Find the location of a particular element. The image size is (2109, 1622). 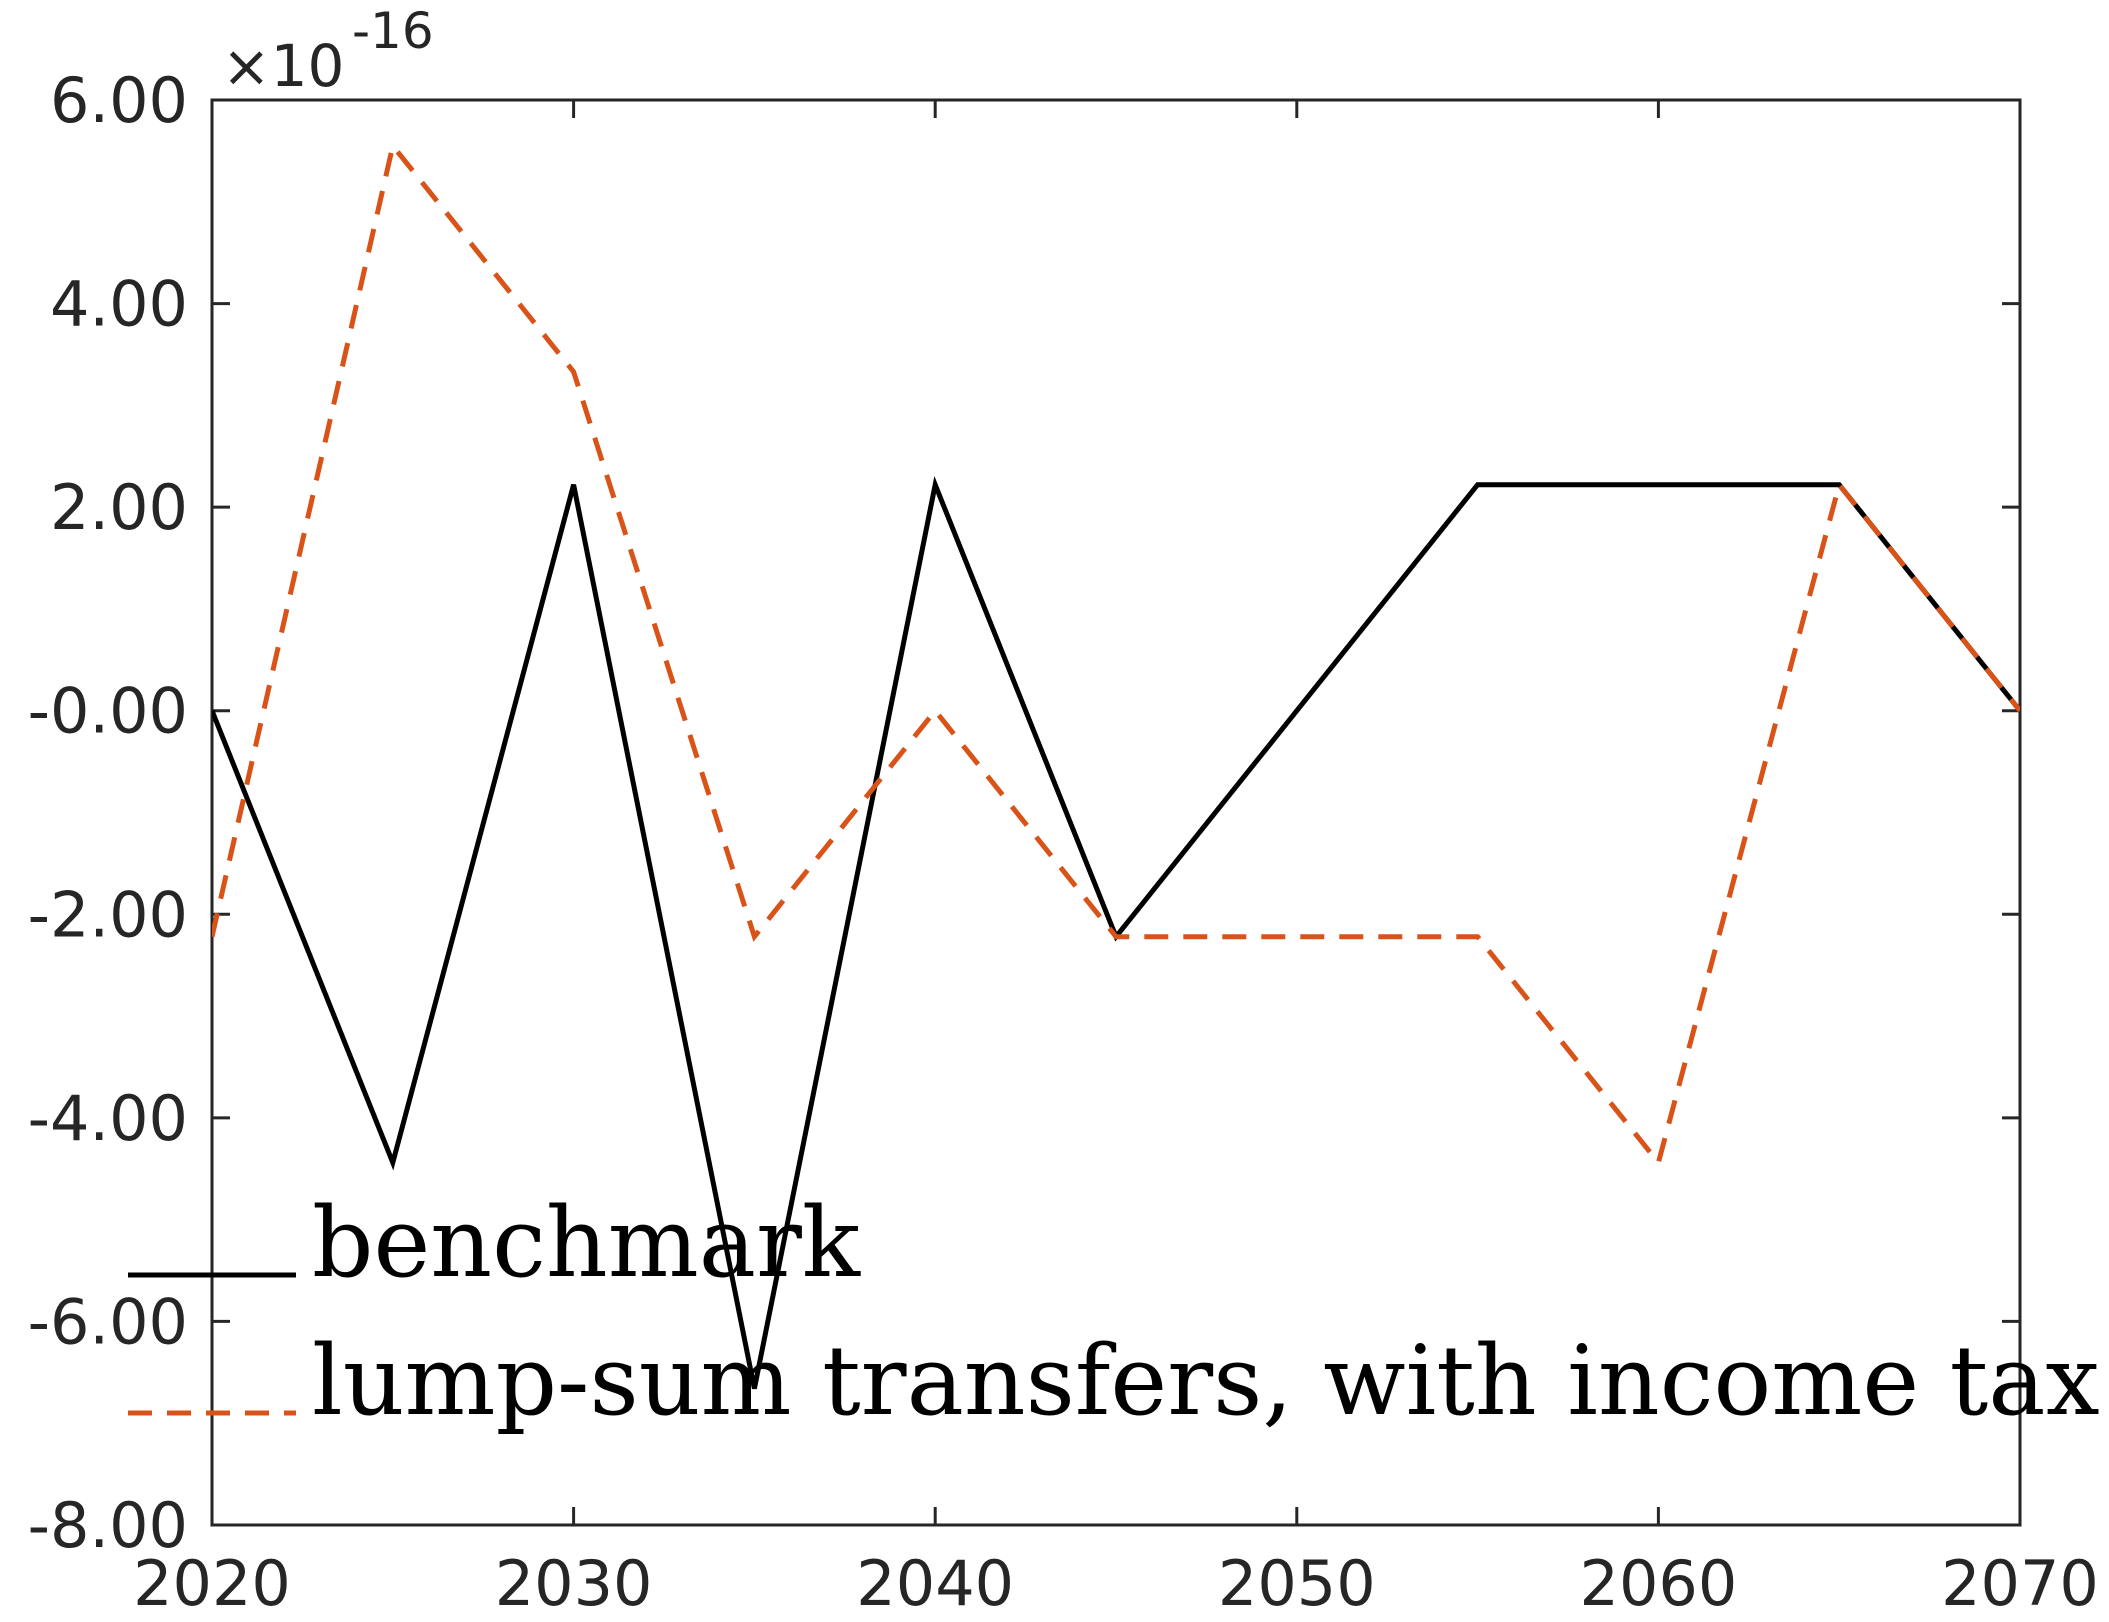

x-tick-label: 2050 is located at coordinates (1297, 1583).